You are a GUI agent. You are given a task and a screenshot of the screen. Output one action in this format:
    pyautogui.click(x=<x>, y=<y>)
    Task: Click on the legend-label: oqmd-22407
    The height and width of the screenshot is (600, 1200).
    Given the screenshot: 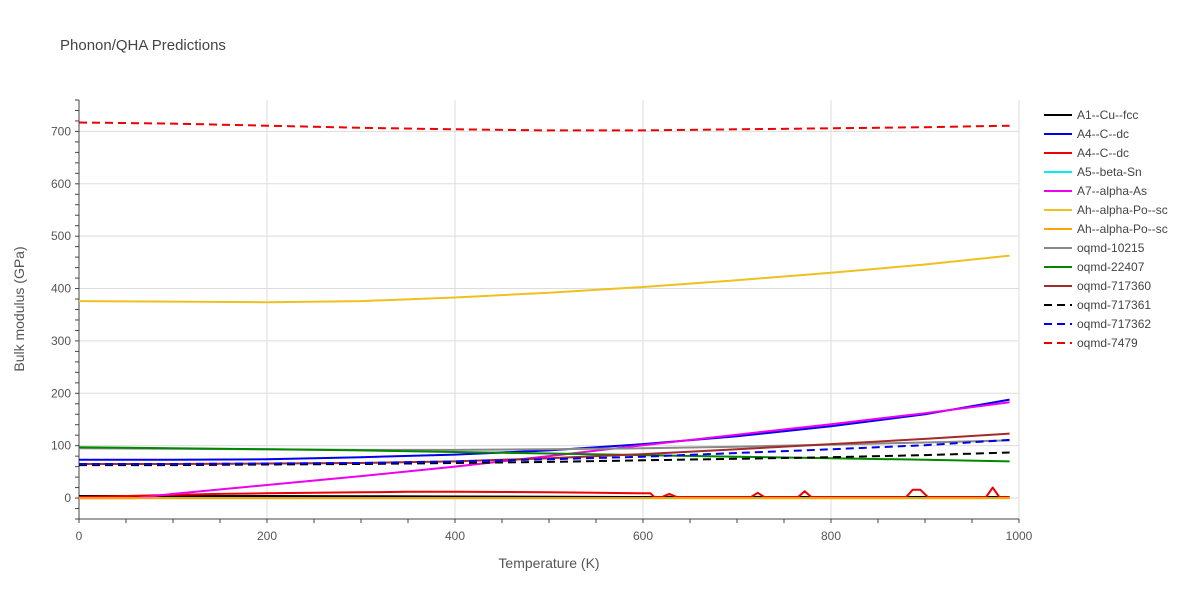 What is the action you would take?
    pyautogui.click(x=1111, y=267)
    